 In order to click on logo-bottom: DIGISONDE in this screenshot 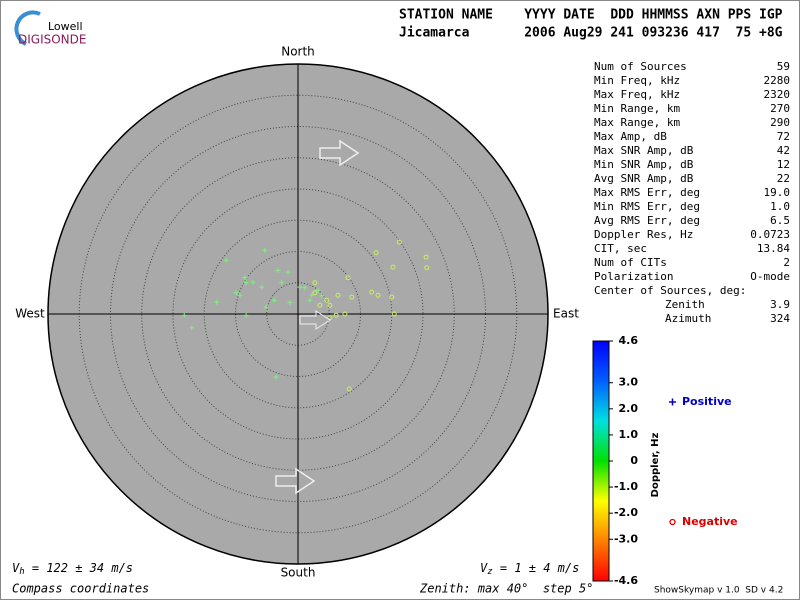, I will do `click(52, 40)`.